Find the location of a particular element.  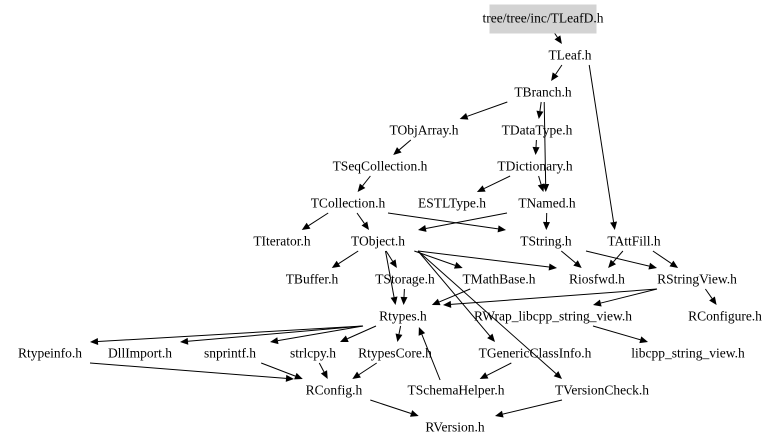

node-TStorage: TStorage.h is located at coordinates (405, 279).